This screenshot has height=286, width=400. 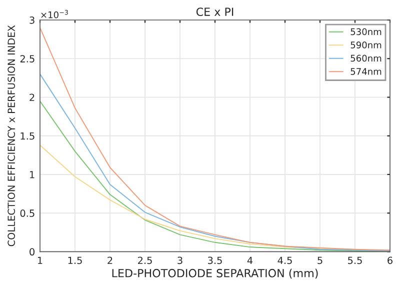 I want to click on x-tick-label: 3, so click(x=180, y=260).